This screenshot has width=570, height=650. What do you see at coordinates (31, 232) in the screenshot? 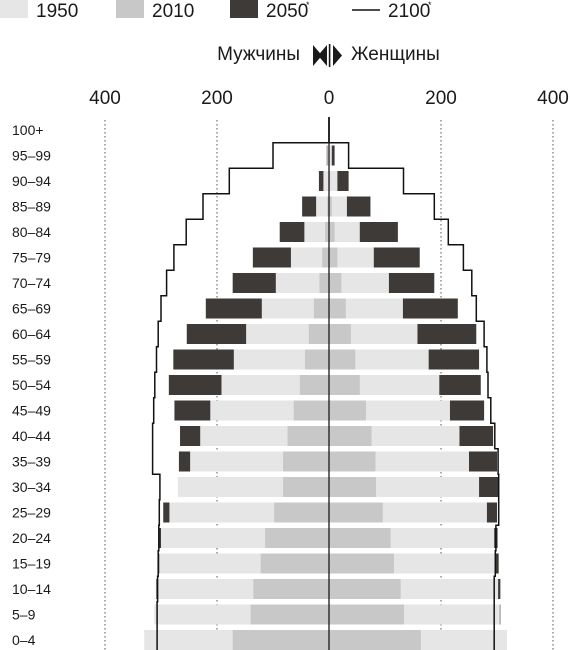
I see `age-group-label: 80–84` at bounding box center [31, 232].